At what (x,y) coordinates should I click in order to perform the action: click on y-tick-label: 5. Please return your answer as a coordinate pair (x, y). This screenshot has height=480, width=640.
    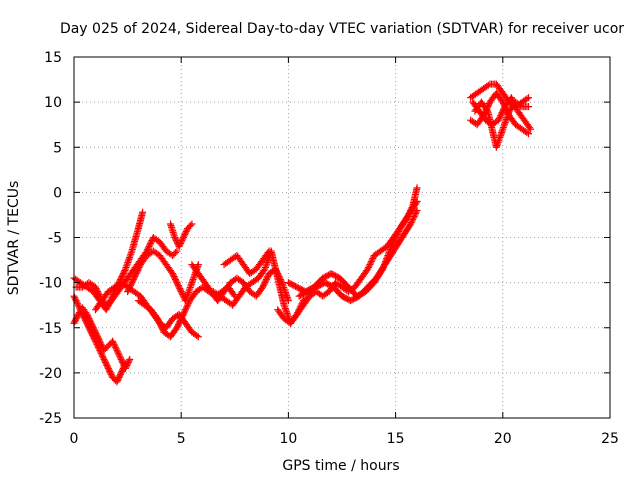
    Looking at the image, I should click on (57, 148).